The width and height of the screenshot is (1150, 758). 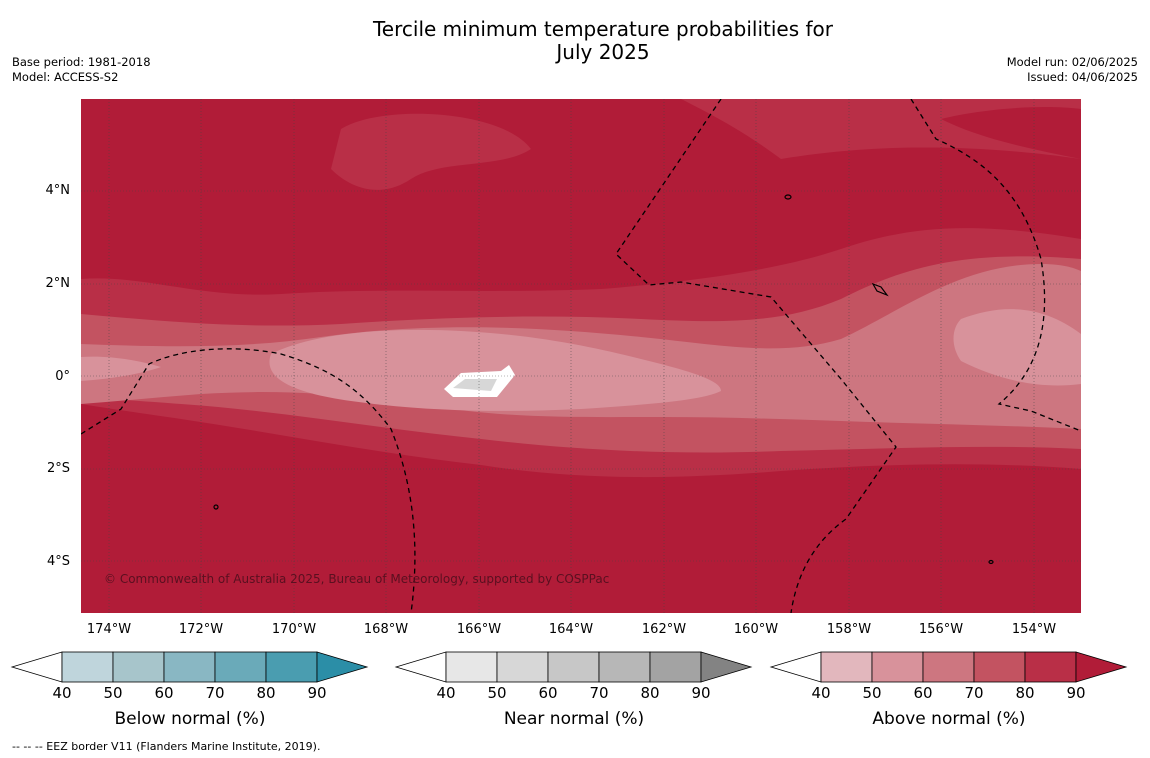 I want to click on lat-label-0: 0°, so click(x=62, y=376).